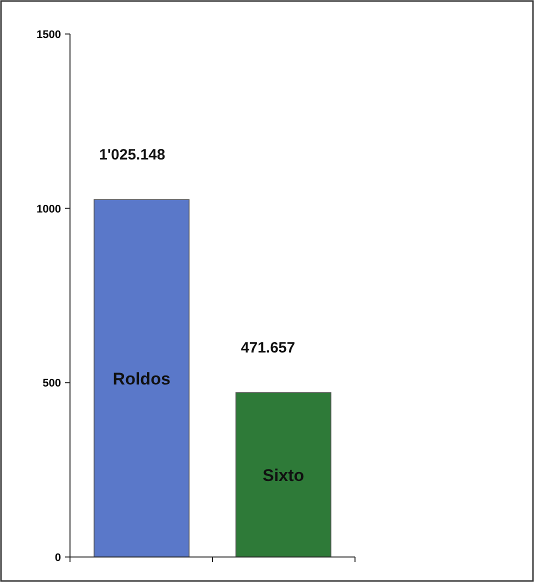 This screenshot has height=582, width=534. I want to click on y-tick-label: 500, so click(51, 384).